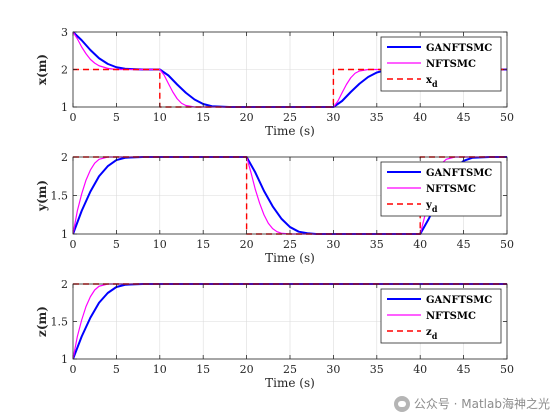 This screenshot has width=560, height=420. I want to click on legend: GANFTSMC NFTSMC xd, so click(441, 64).